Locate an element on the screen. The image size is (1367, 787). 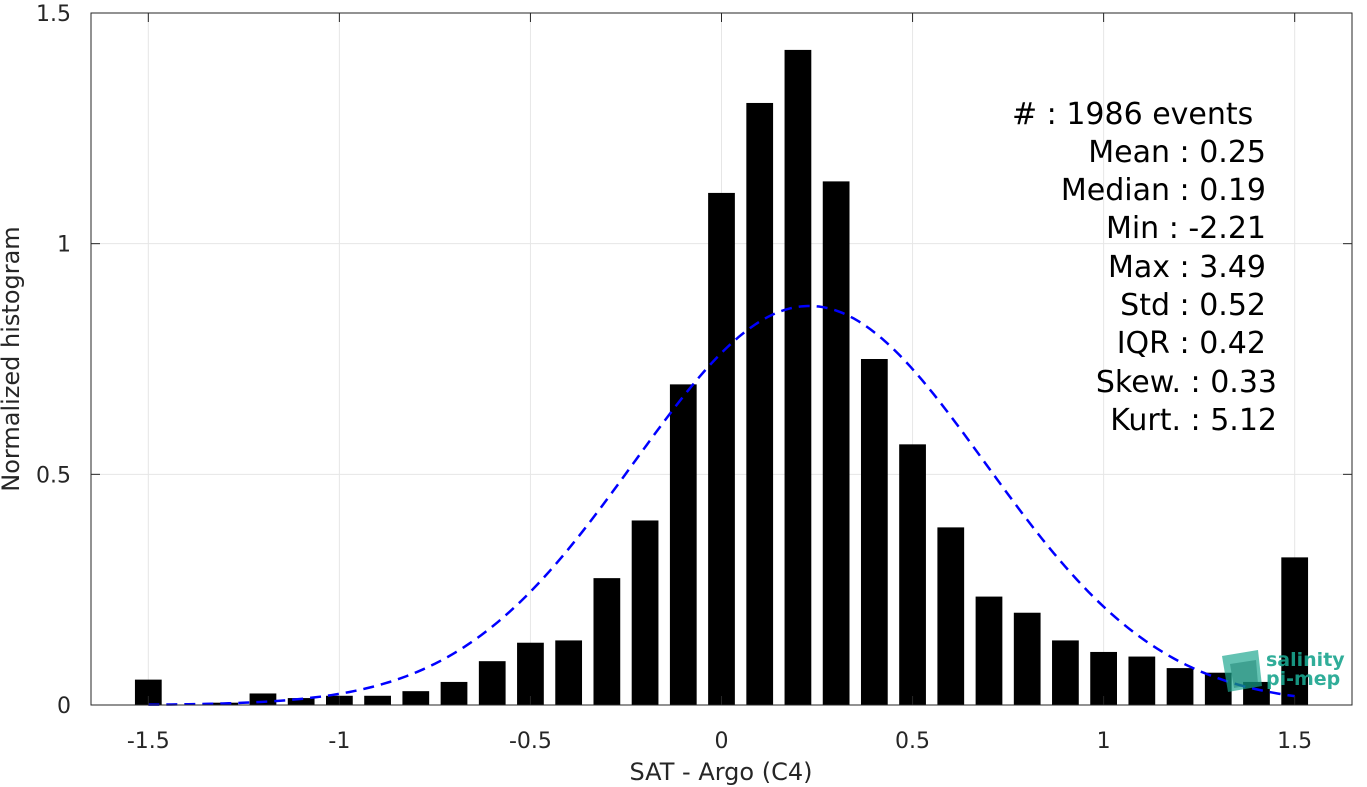
y-tick-labels: 0 0.5 1 1.5 is located at coordinates (53, 360).